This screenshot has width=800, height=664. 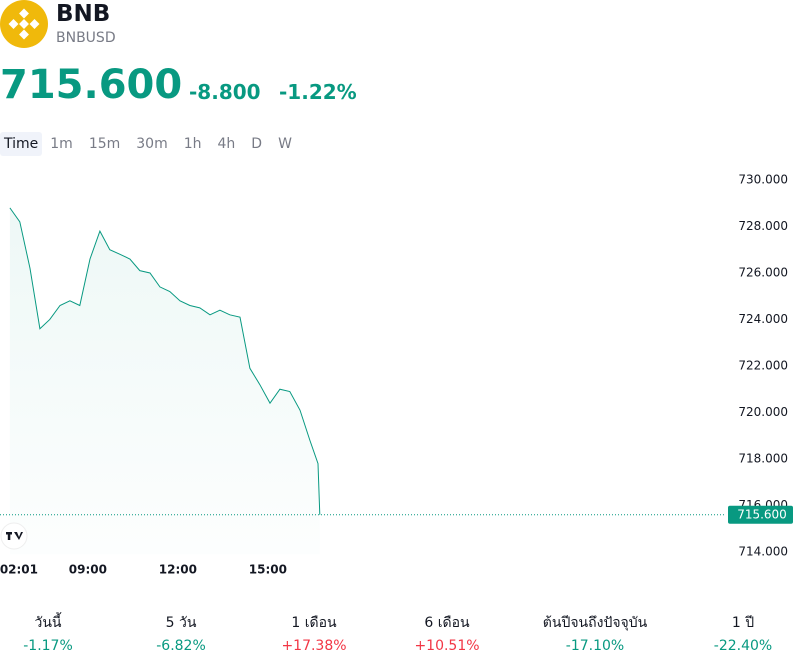 What do you see at coordinates (14, 536) in the screenshot?
I see `tv-logo` at bounding box center [14, 536].